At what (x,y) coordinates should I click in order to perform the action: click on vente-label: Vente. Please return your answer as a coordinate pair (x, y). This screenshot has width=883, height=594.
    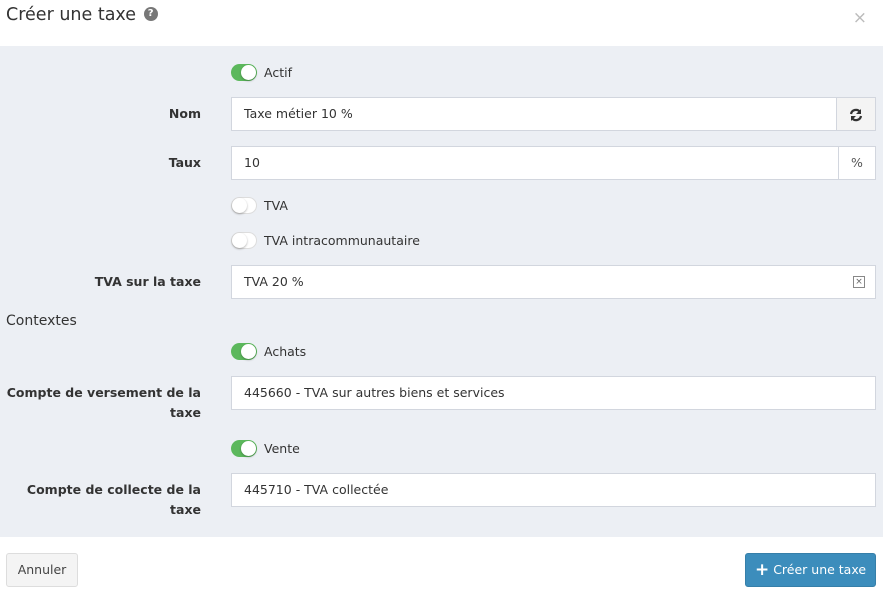
    Looking at the image, I should click on (282, 448).